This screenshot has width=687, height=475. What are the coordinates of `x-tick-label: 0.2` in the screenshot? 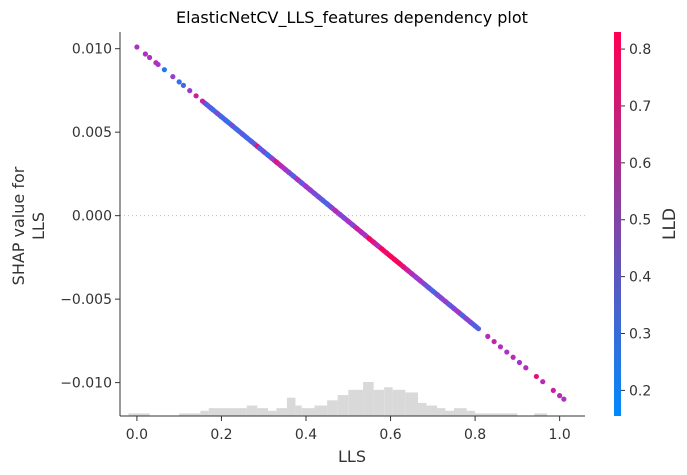 It's located at (221, 435).